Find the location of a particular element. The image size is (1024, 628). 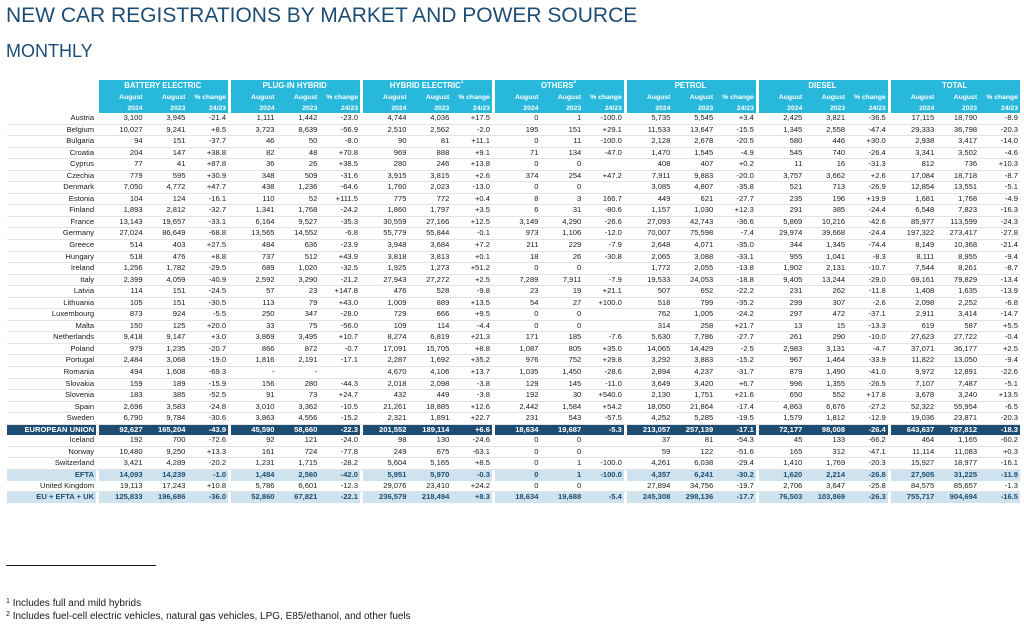

value-cell: 218,494 is located at coordinates (430, 497).